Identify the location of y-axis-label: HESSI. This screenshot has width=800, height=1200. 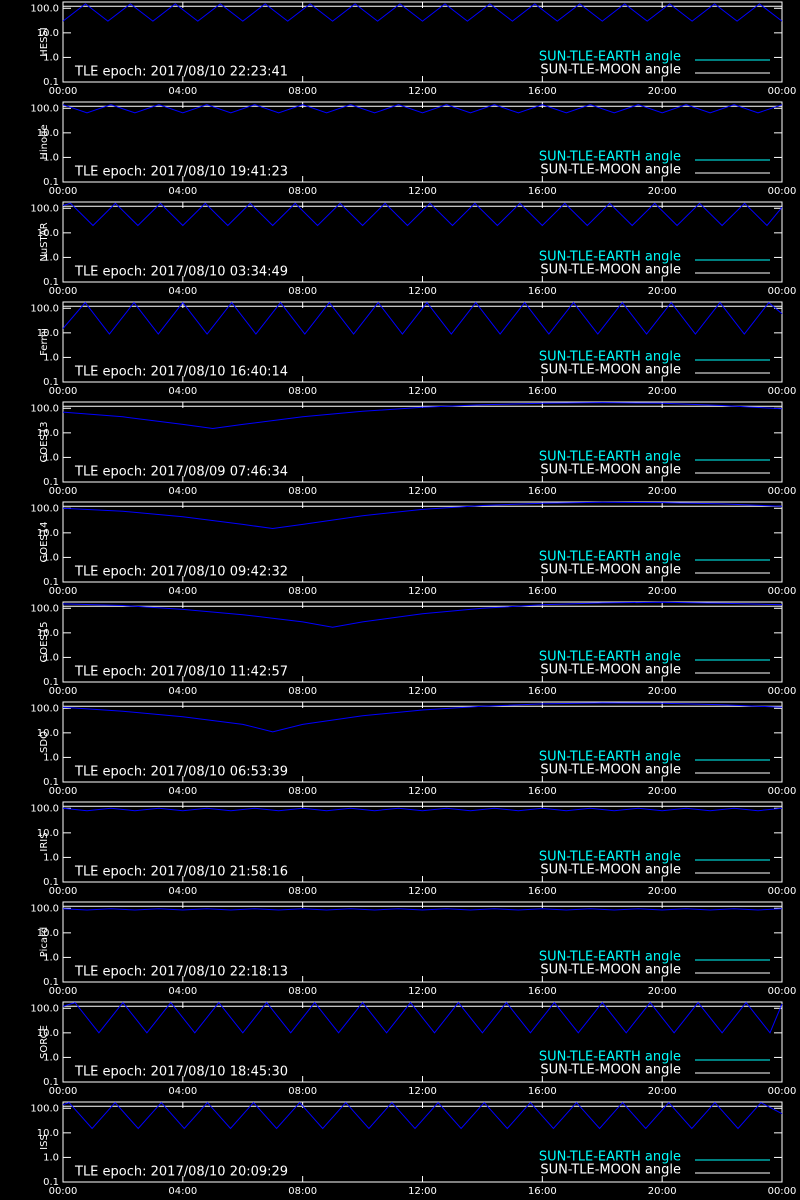
(44, 41).